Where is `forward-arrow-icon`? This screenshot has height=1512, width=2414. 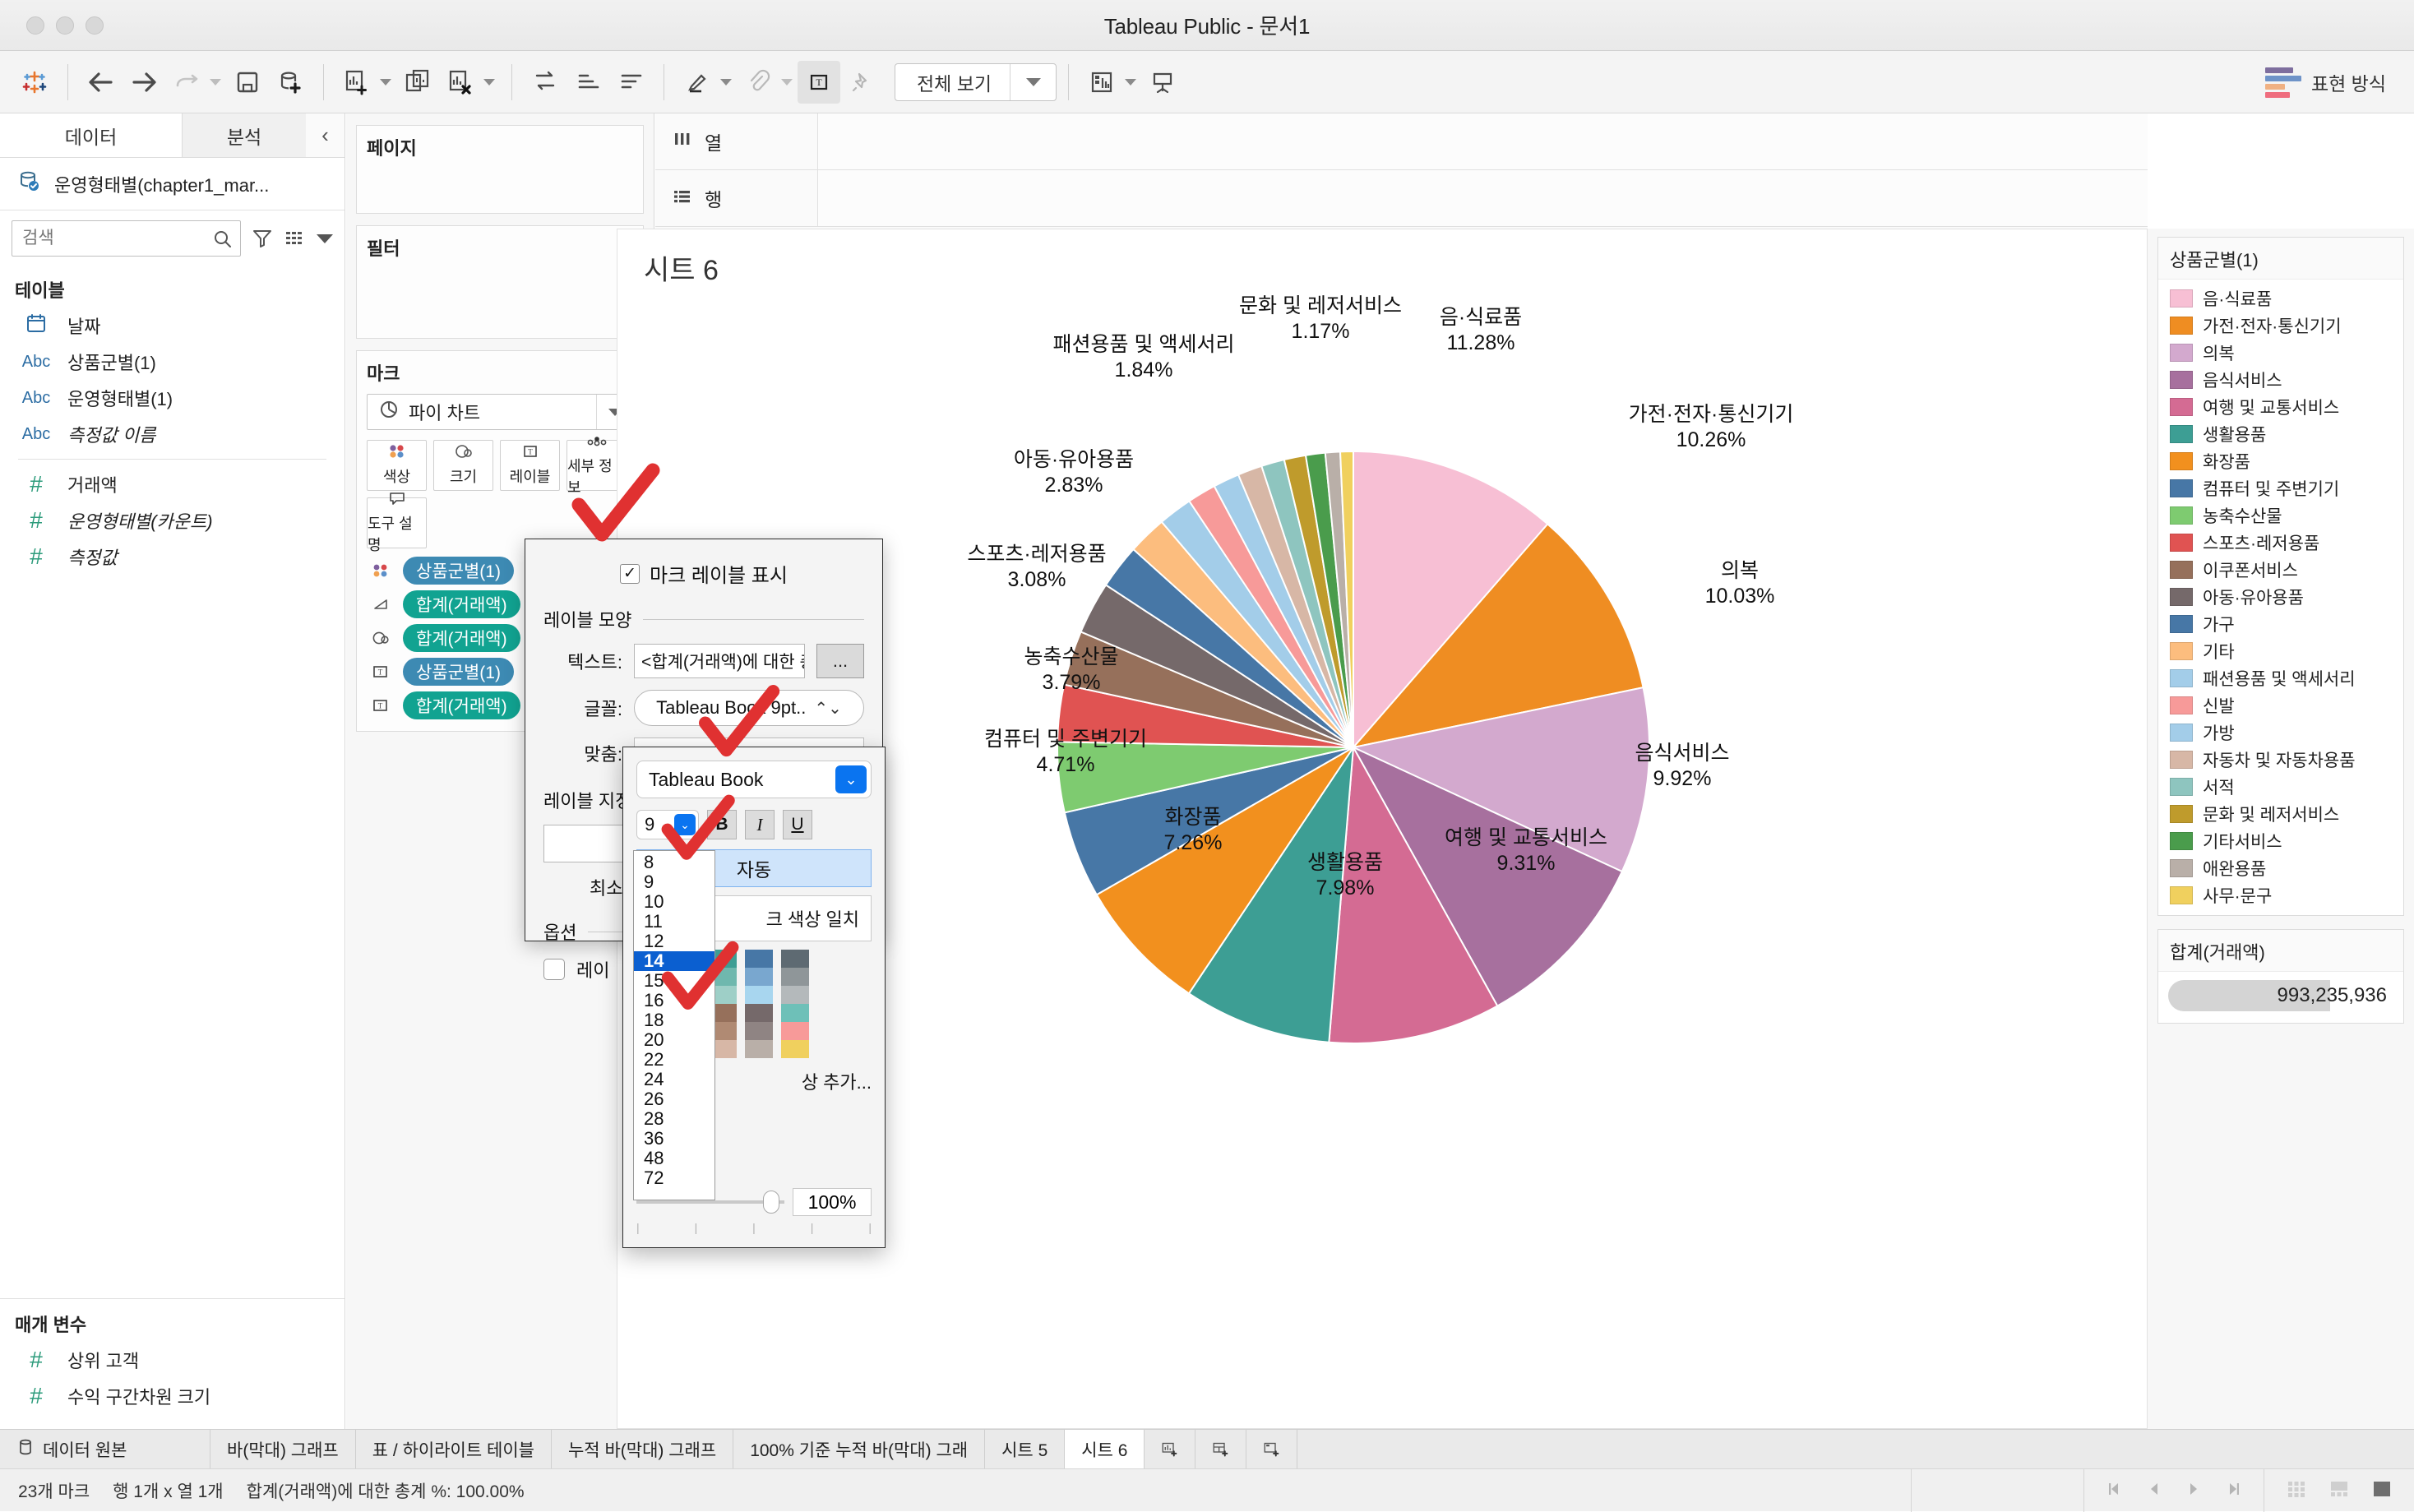
forward-arrow-icon is located at coordinates (144, 82).